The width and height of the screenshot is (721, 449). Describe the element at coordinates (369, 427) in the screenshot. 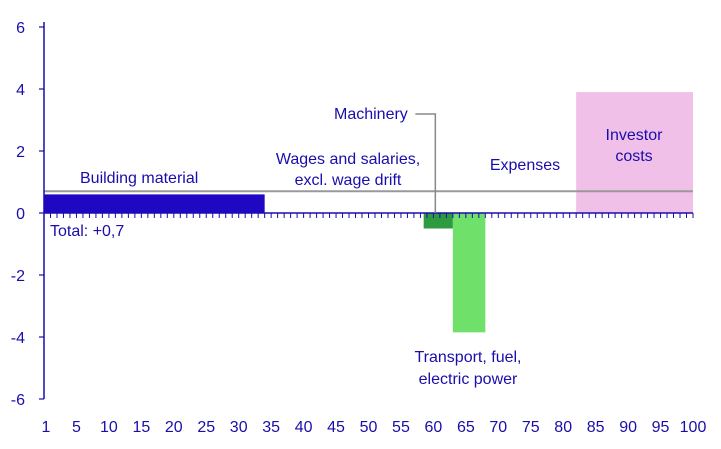

I see `x-tick-label: 50` at that location.